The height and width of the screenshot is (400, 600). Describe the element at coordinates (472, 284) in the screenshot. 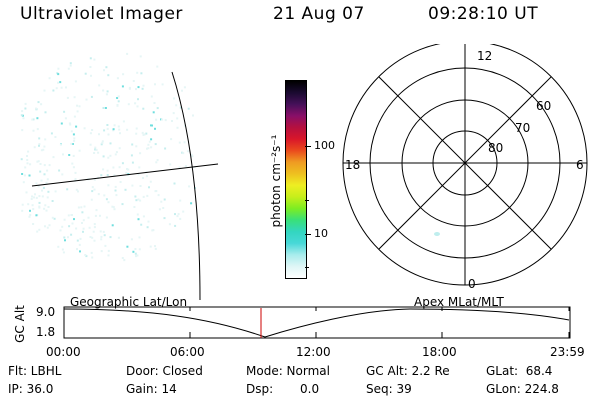

I see `mlt-label-0: 0` at that location.